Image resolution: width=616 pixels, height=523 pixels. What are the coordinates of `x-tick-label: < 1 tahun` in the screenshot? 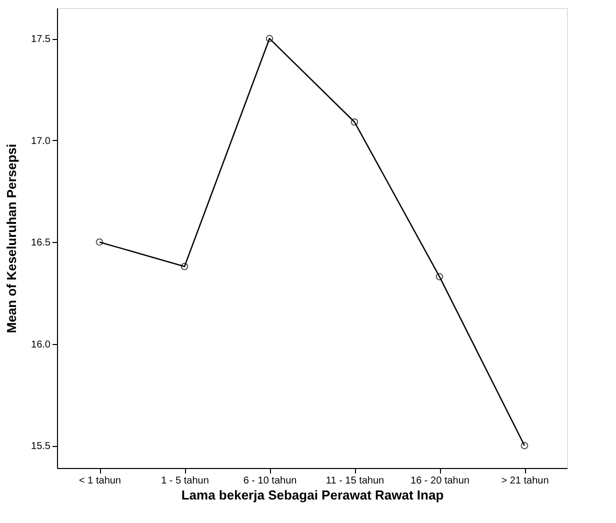 It's located at (100, 481).